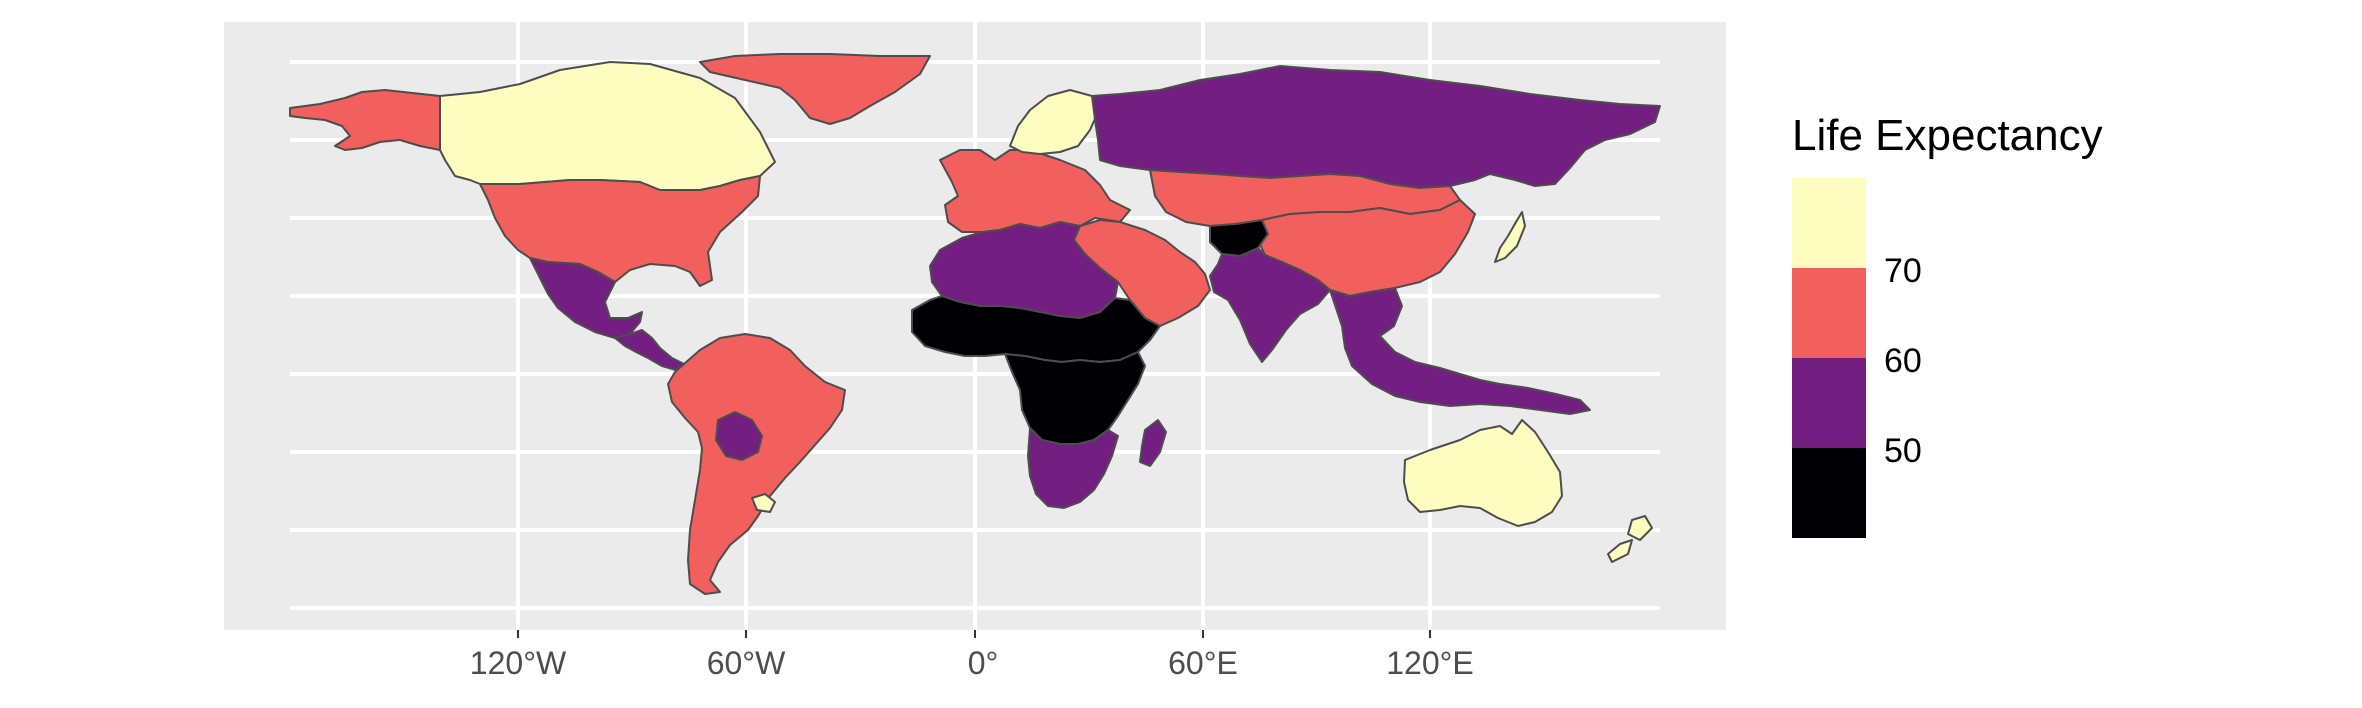 The height and width of the screenshot is (708, 2362). What do you see at coordinates (756, 464) in the screenshot?
I see `region-south-america` at bounding box center [756, 464].